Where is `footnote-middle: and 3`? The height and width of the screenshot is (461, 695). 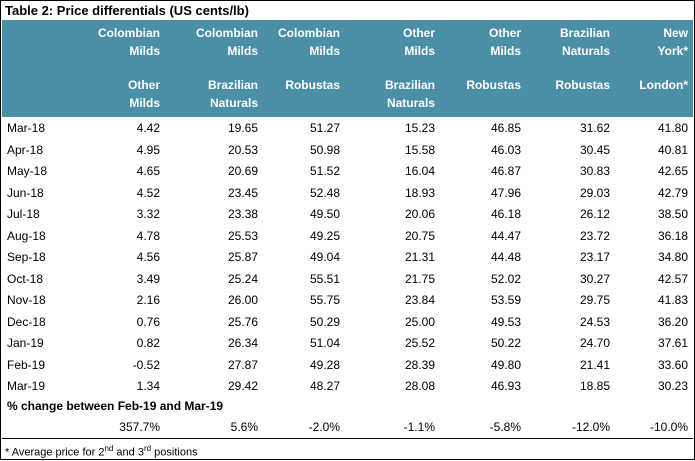 footnote-middle: and 3 is located at coordinates (128, 452).